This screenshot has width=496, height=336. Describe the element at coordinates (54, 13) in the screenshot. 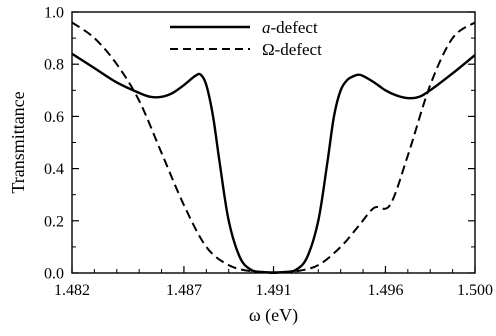

I see `y-tick-label: 1.0` at that location.